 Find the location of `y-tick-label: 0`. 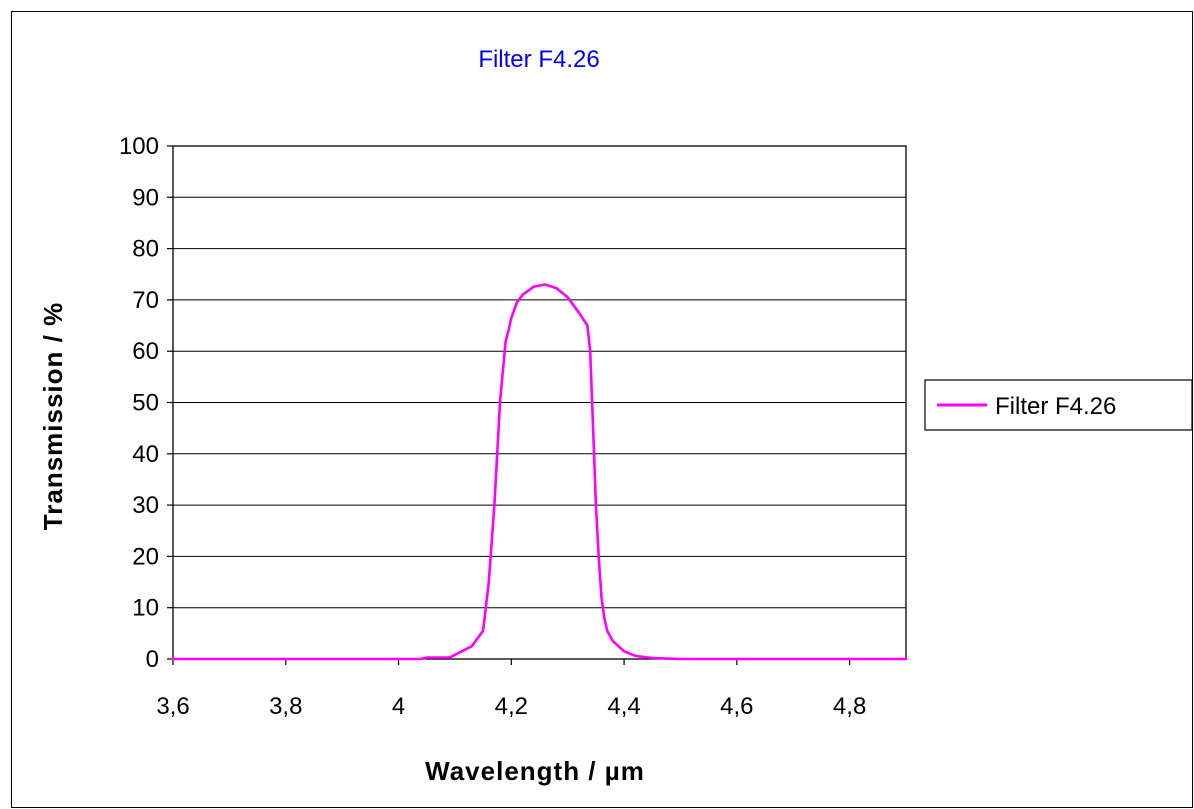

y-tick-label: 0 is located at coordinates (152, 659).